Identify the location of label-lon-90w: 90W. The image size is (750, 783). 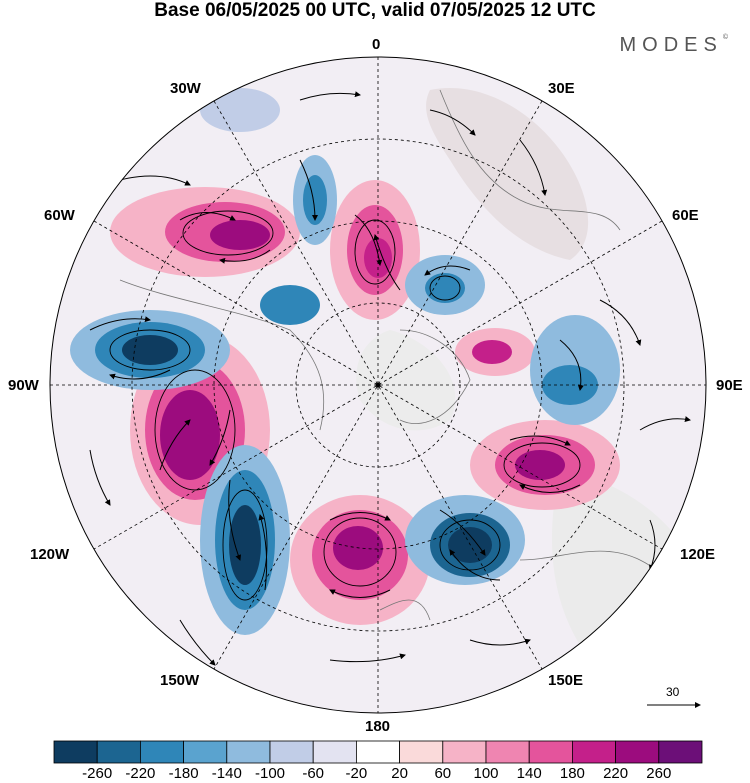
(23, 385).